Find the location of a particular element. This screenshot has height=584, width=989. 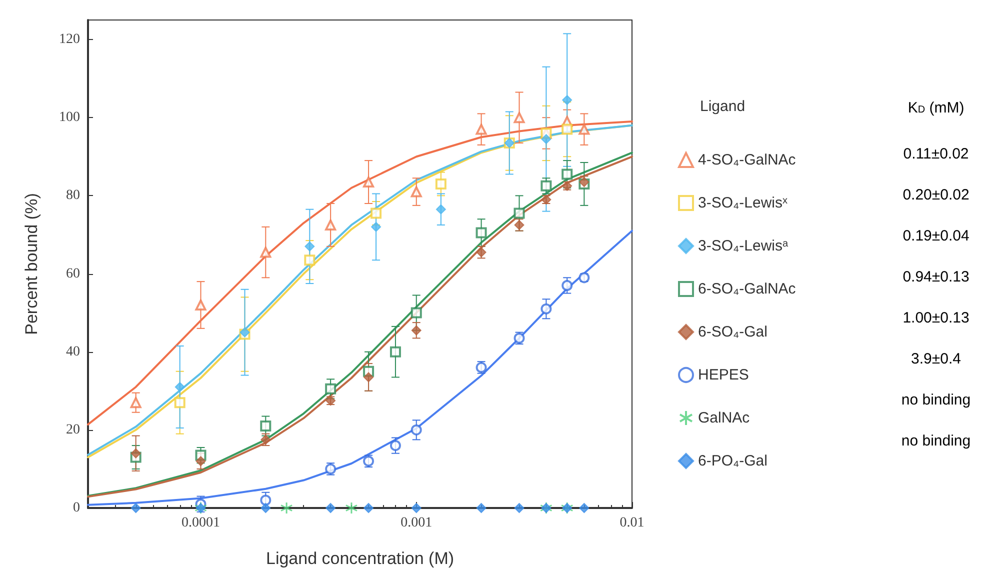

y-axis-title: Percent bound (%) is located at coordinates (31, 264).